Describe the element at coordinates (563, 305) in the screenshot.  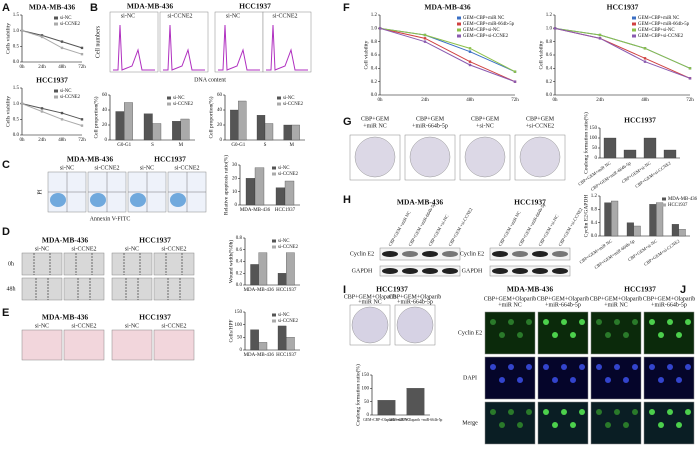
I see `image-label: +miR-664b-5p` at that location.